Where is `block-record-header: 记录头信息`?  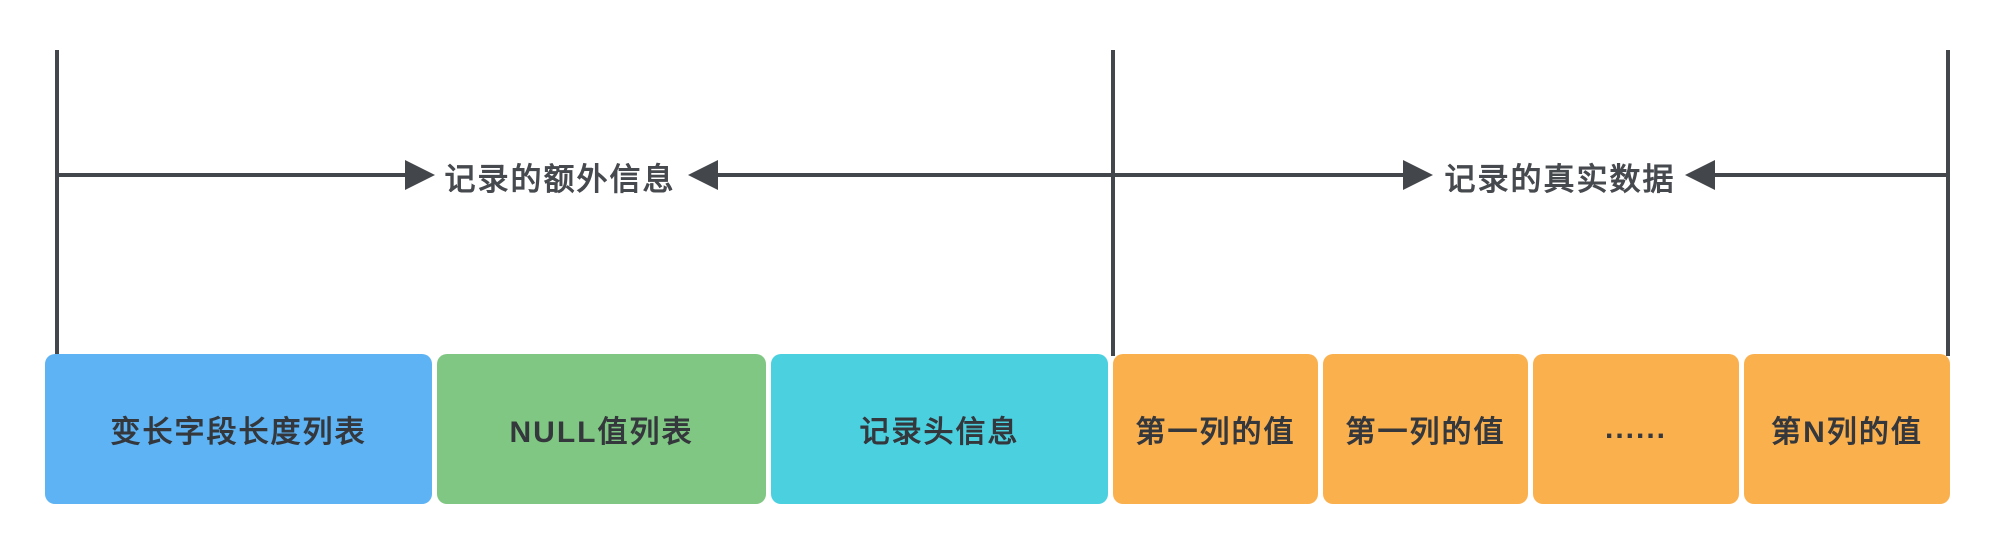
block-record-header: 记录头信息 is located at coordinates (939, 429).